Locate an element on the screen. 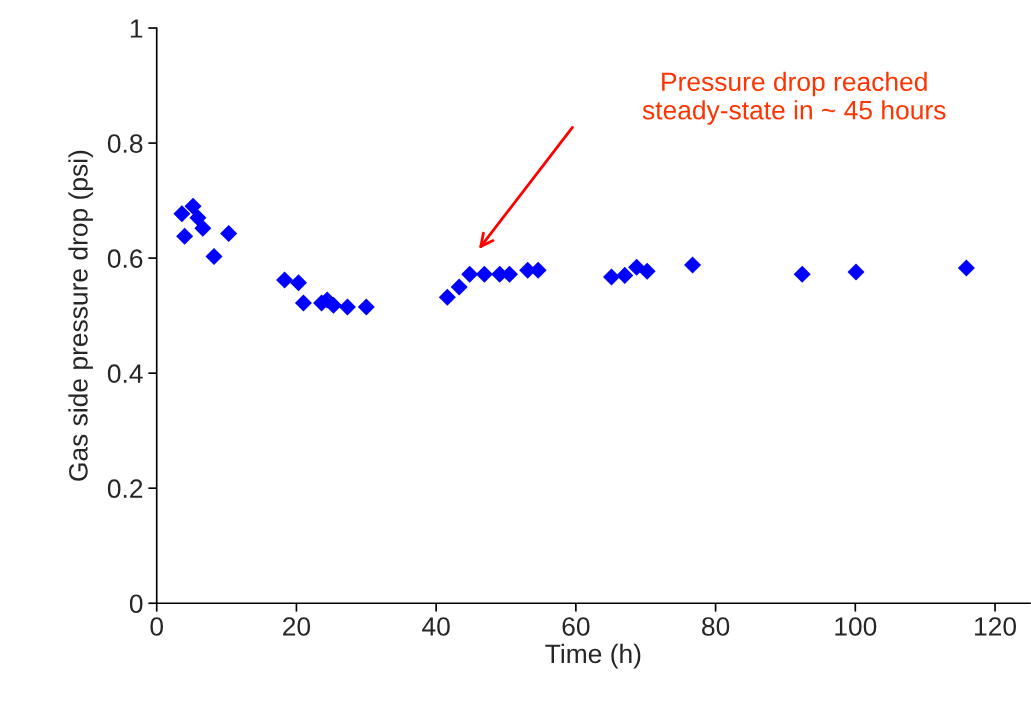 Image resolution: width=1031 pixels, height=719 pixels. x-tick-label: 60 is located at coordinates (576, 626).